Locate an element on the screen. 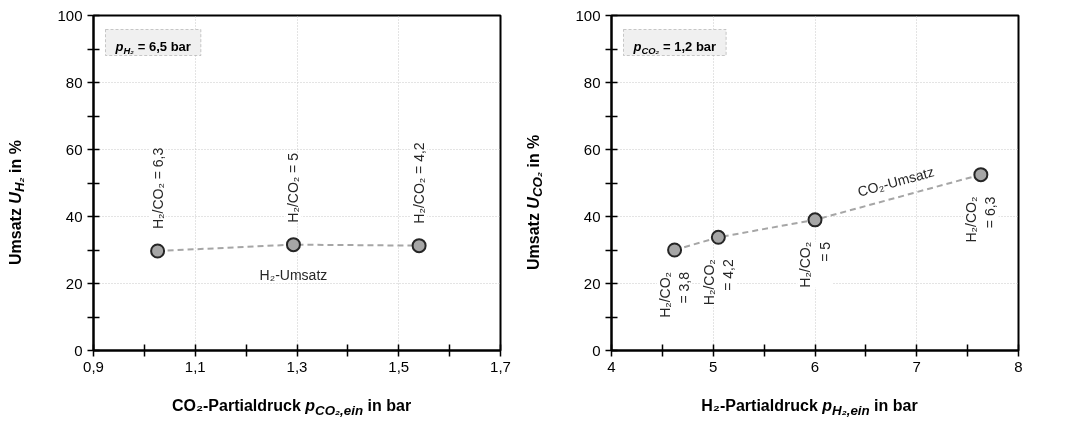  x-tick-label: 0,9 is located at coordinates (93, 366).